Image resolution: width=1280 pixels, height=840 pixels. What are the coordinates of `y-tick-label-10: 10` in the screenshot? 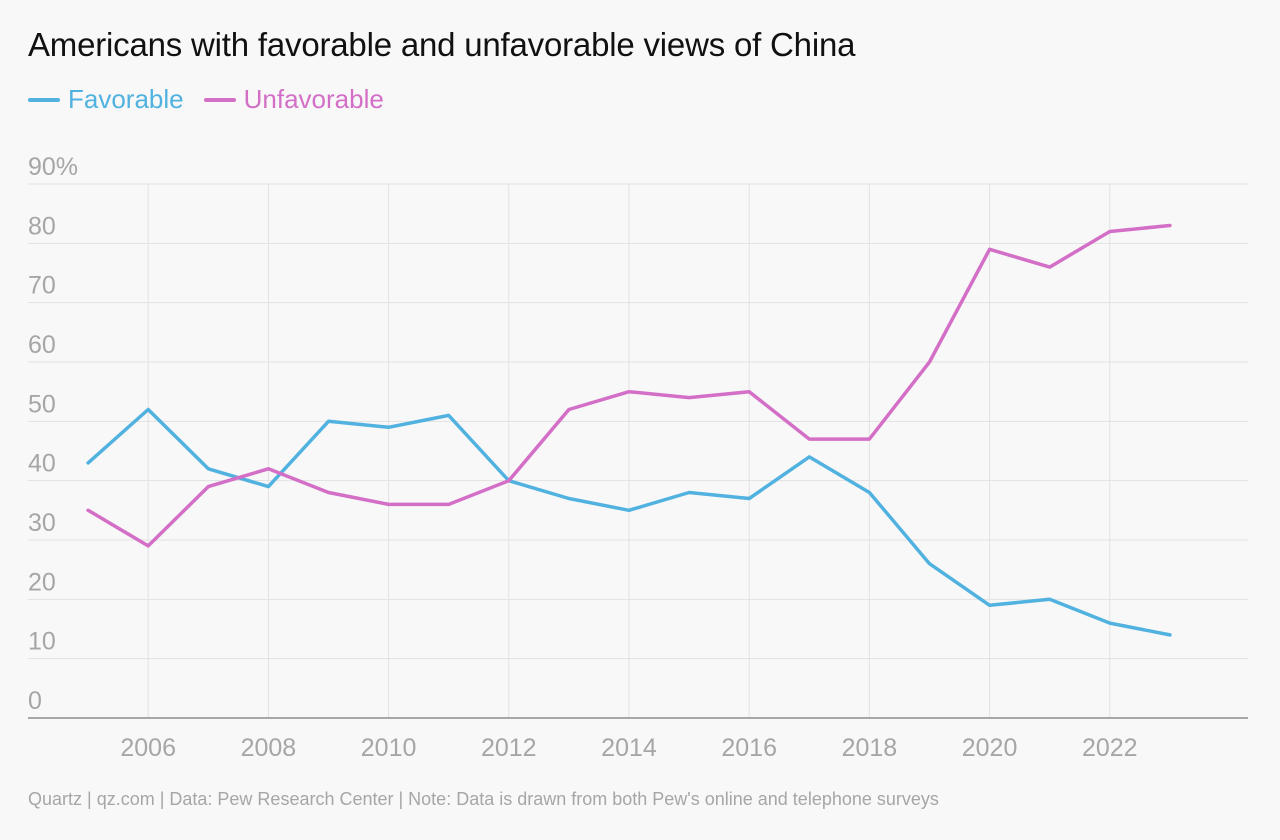 It's located at (42, 642).